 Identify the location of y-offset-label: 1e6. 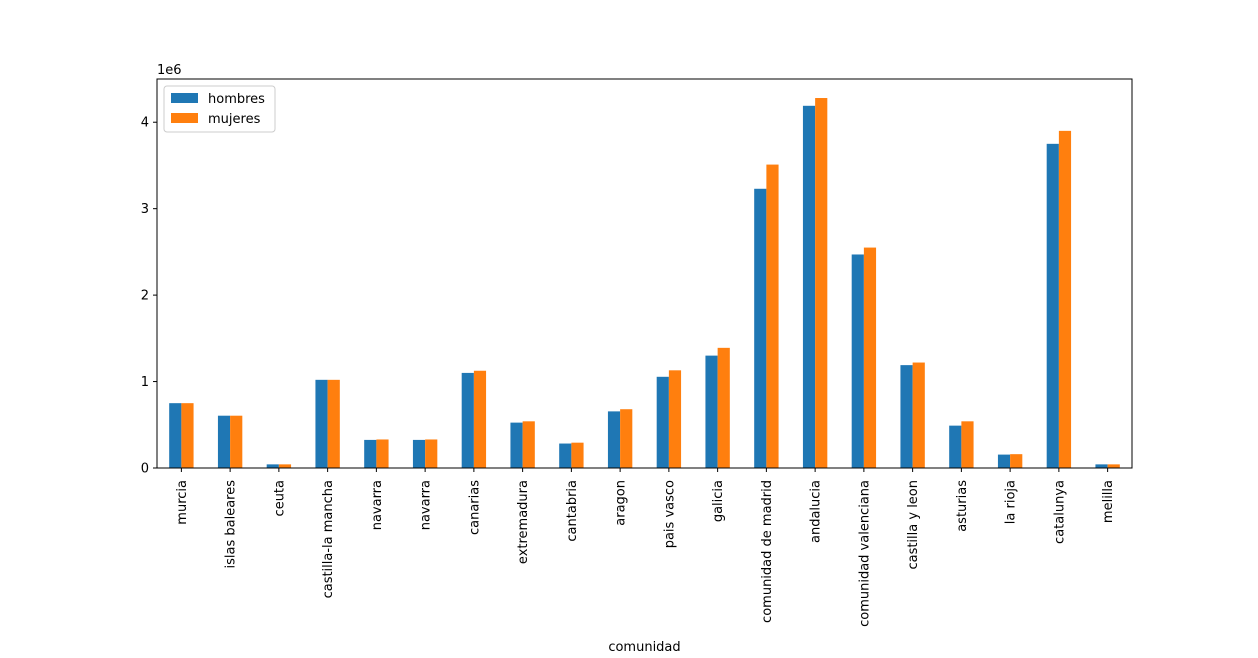
(169, 70).